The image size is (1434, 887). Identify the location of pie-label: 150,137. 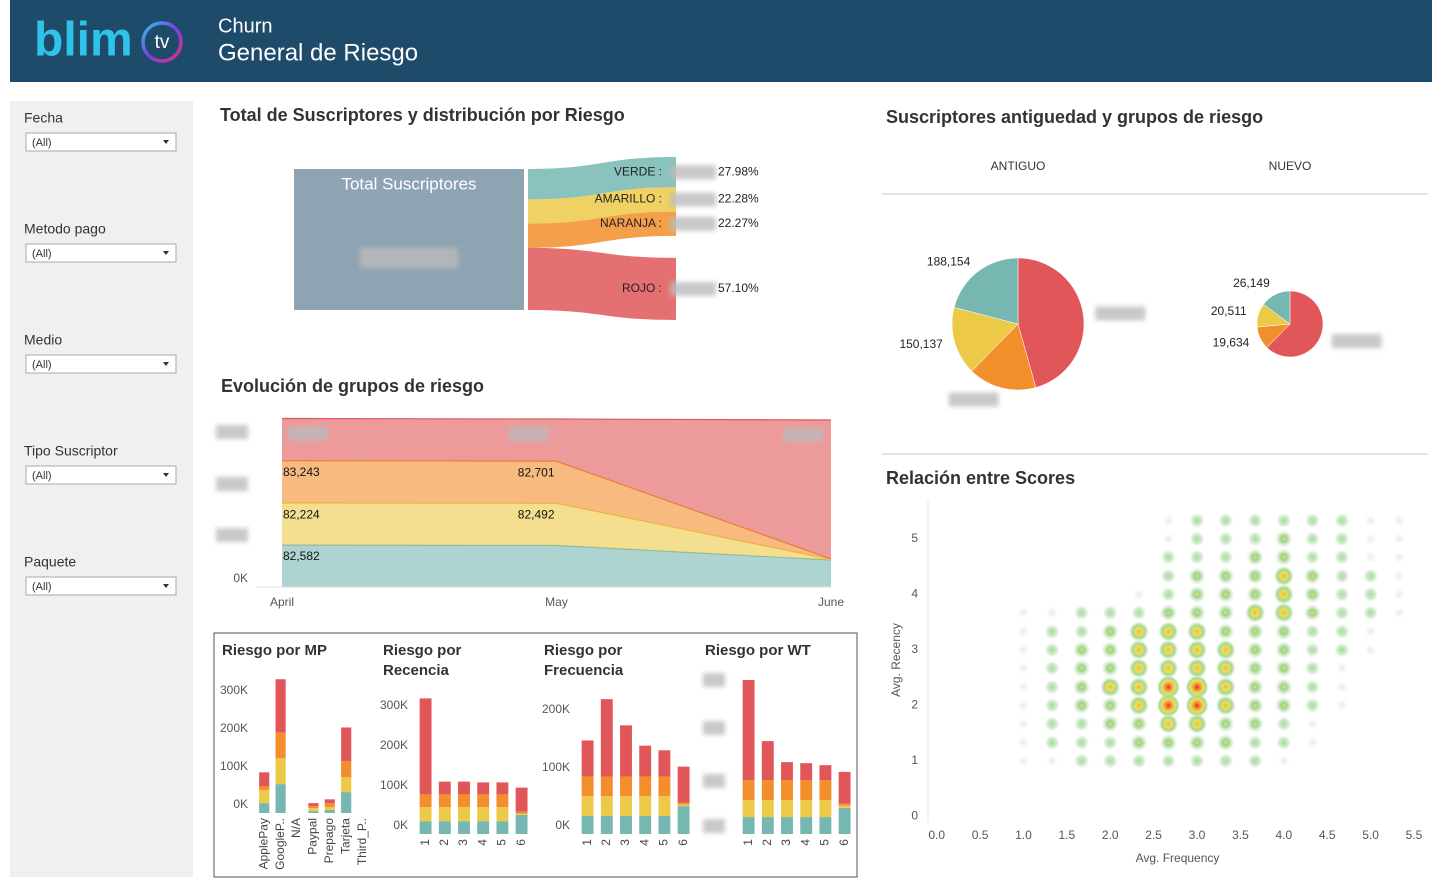
(921, 344).